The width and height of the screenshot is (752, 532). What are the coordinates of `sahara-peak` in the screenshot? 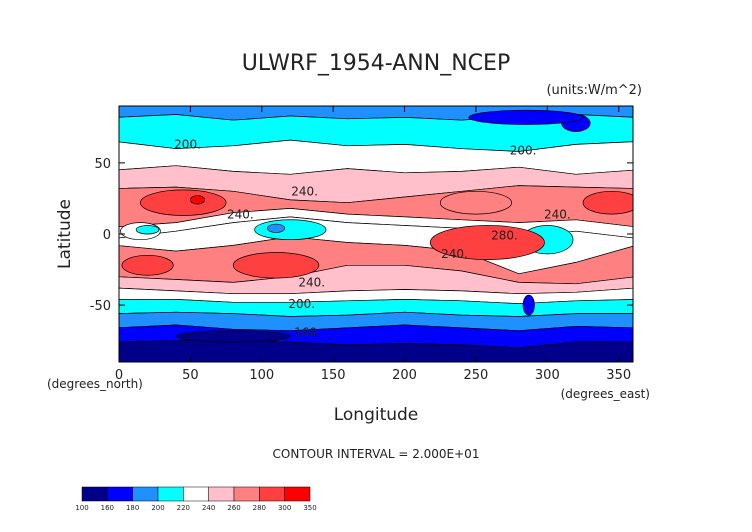 It's located at (198, 200).